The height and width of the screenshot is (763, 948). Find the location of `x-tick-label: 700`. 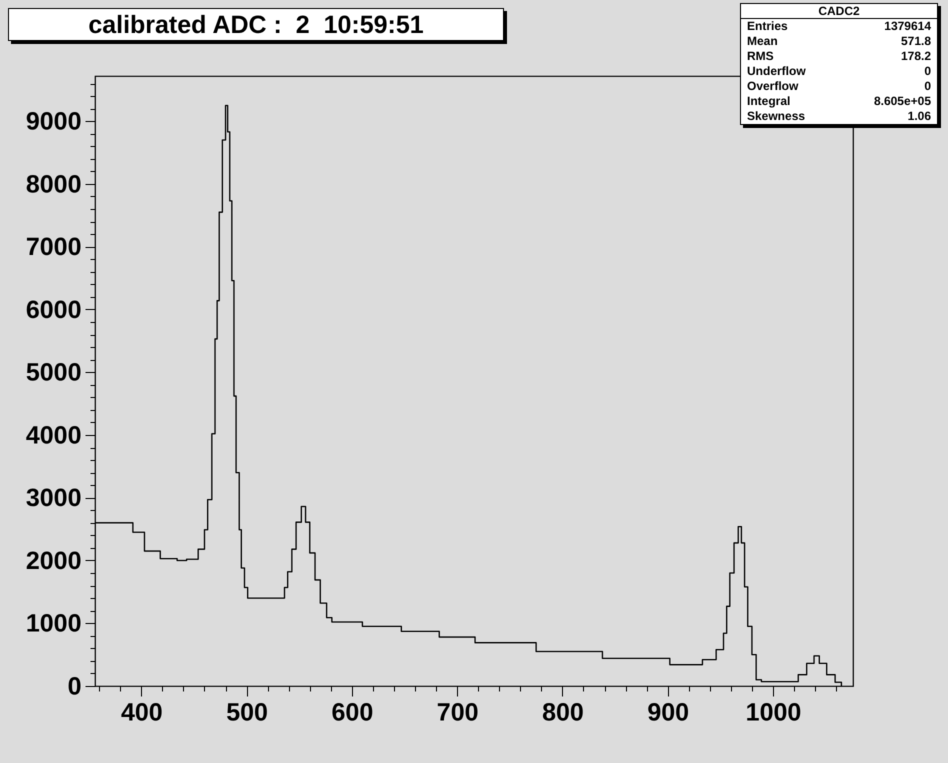

x-tick-label: 700 is located at coordinates (457, 712).